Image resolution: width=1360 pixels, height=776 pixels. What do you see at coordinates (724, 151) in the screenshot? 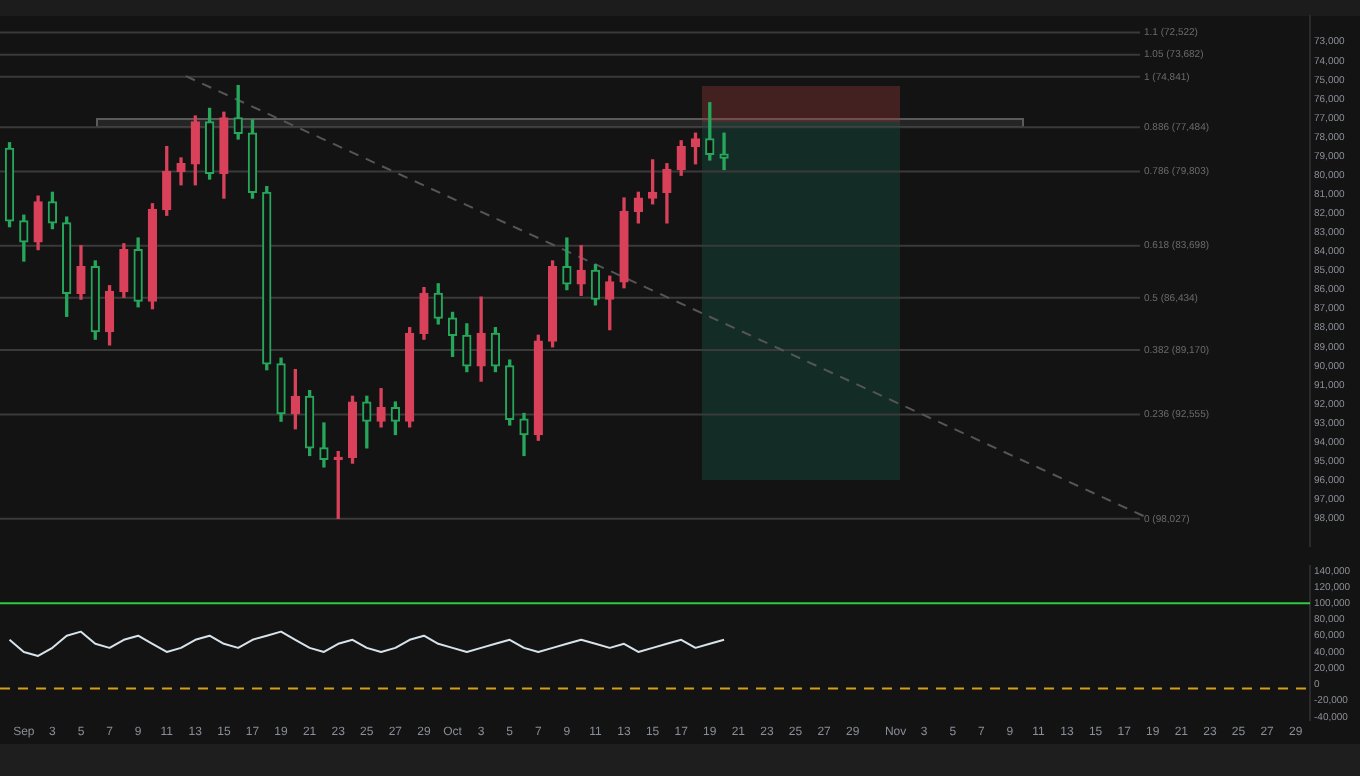
I see `candlestick` at bounding box center [724, 151].